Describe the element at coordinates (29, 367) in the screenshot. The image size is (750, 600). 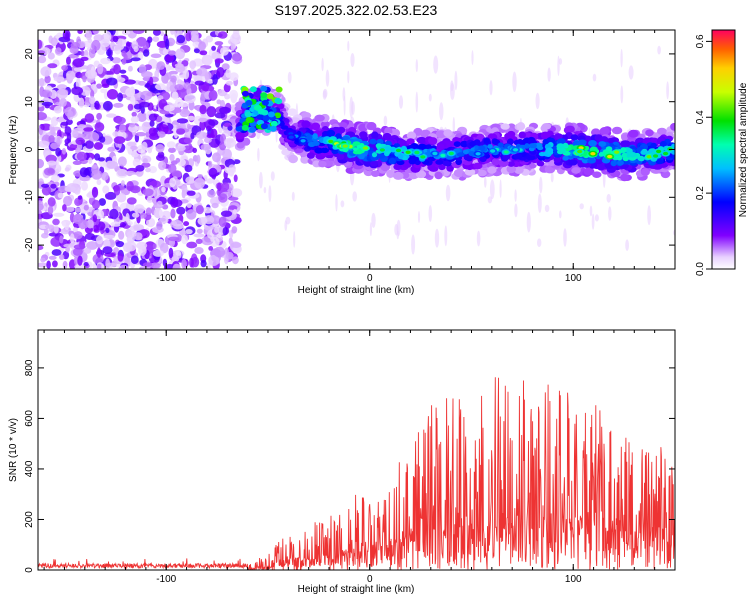
I see `y-tick-label: 800` at that location.